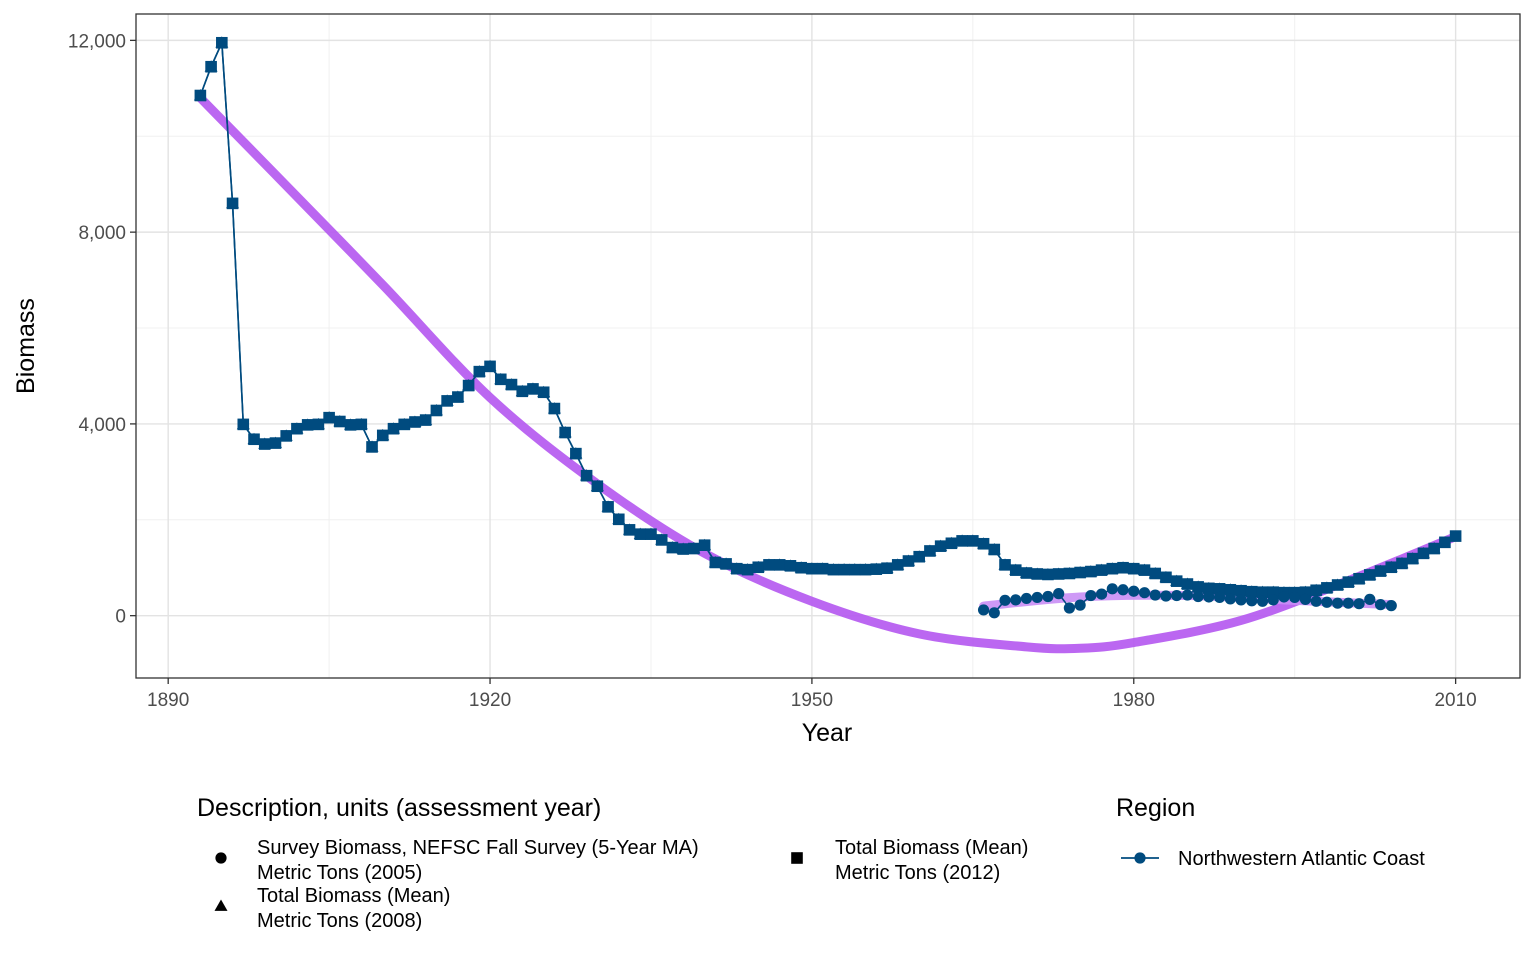 This screenshot has height=960, width=1536. I want to click on x-axis-title: Year, so click(827, 733).